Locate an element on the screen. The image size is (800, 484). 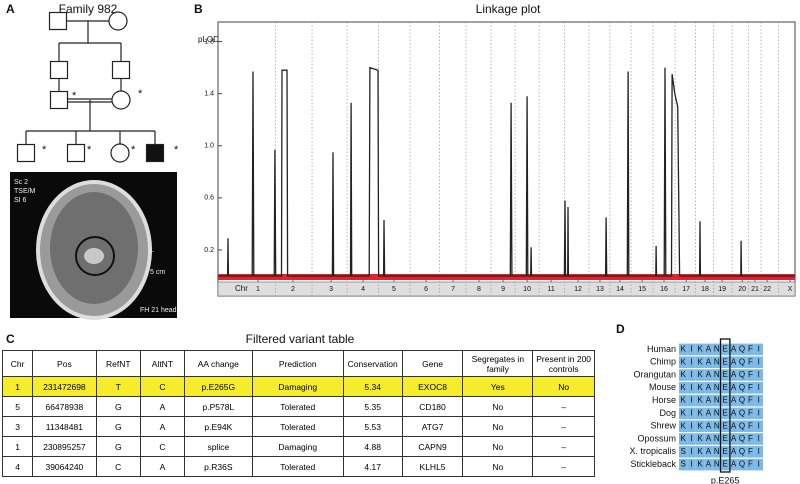
table-cell: p.R36S is located at coordinates (218, 466).